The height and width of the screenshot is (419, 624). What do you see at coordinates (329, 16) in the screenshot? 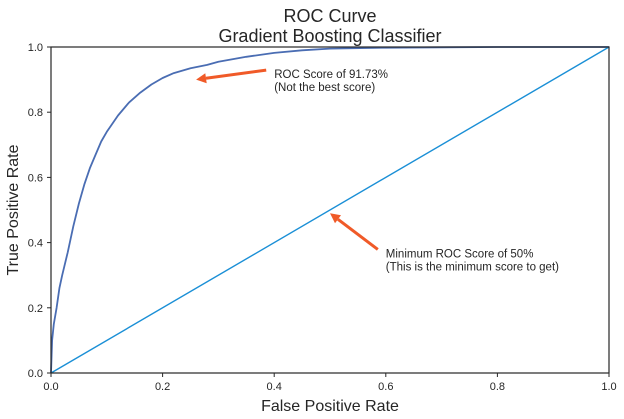
I see `chart-title-line-1: ROC Curve` at bounding box center [329, 16].